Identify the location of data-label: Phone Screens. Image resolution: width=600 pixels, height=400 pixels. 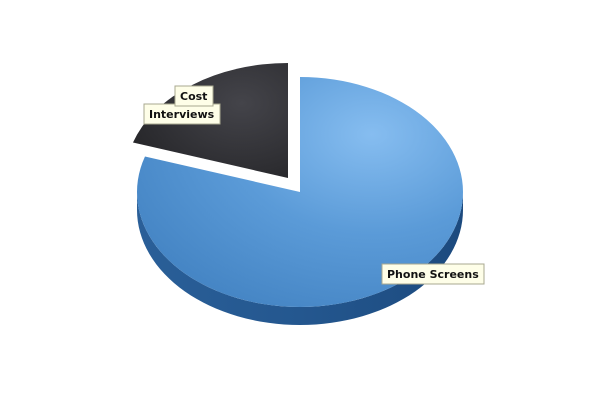
(433, 274).